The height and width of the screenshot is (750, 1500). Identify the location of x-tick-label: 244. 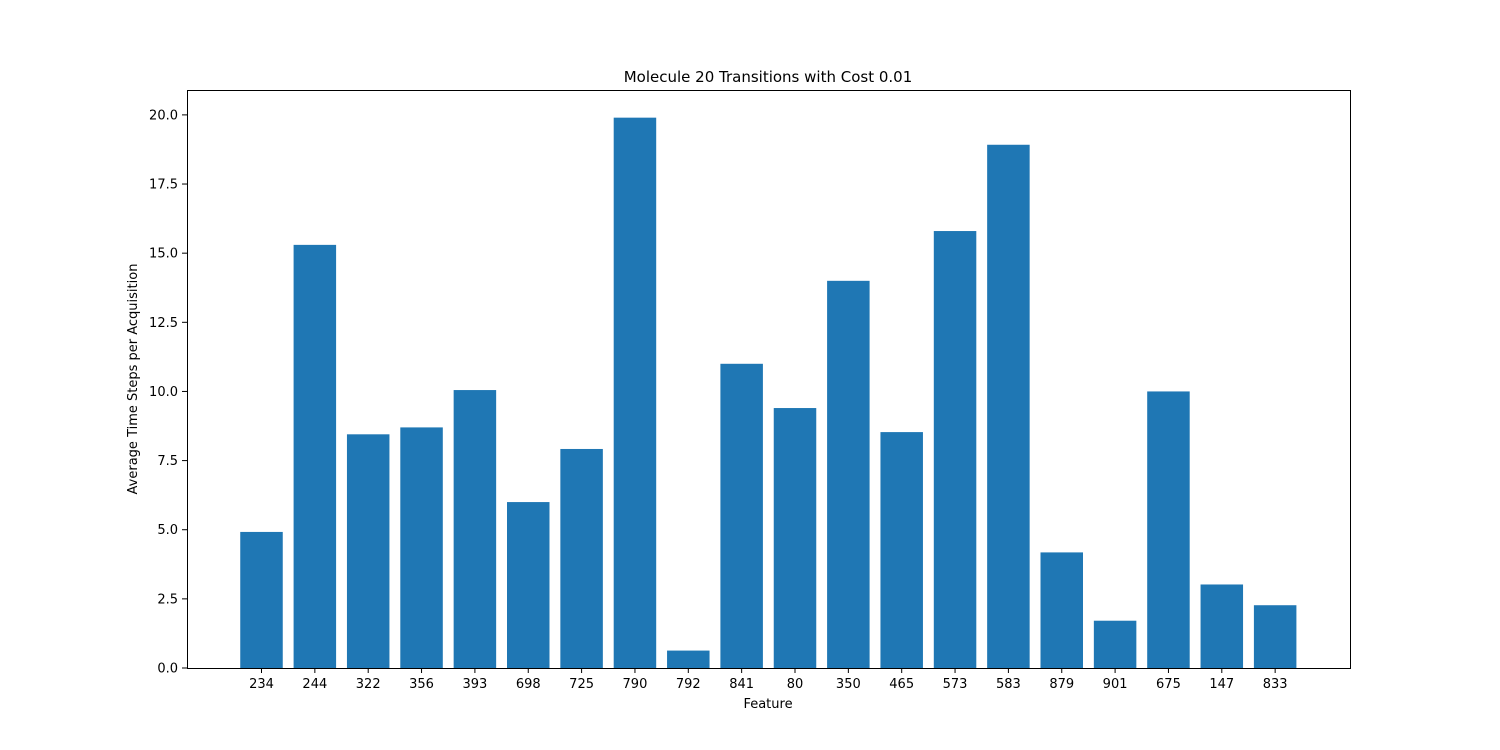
(314, 684).